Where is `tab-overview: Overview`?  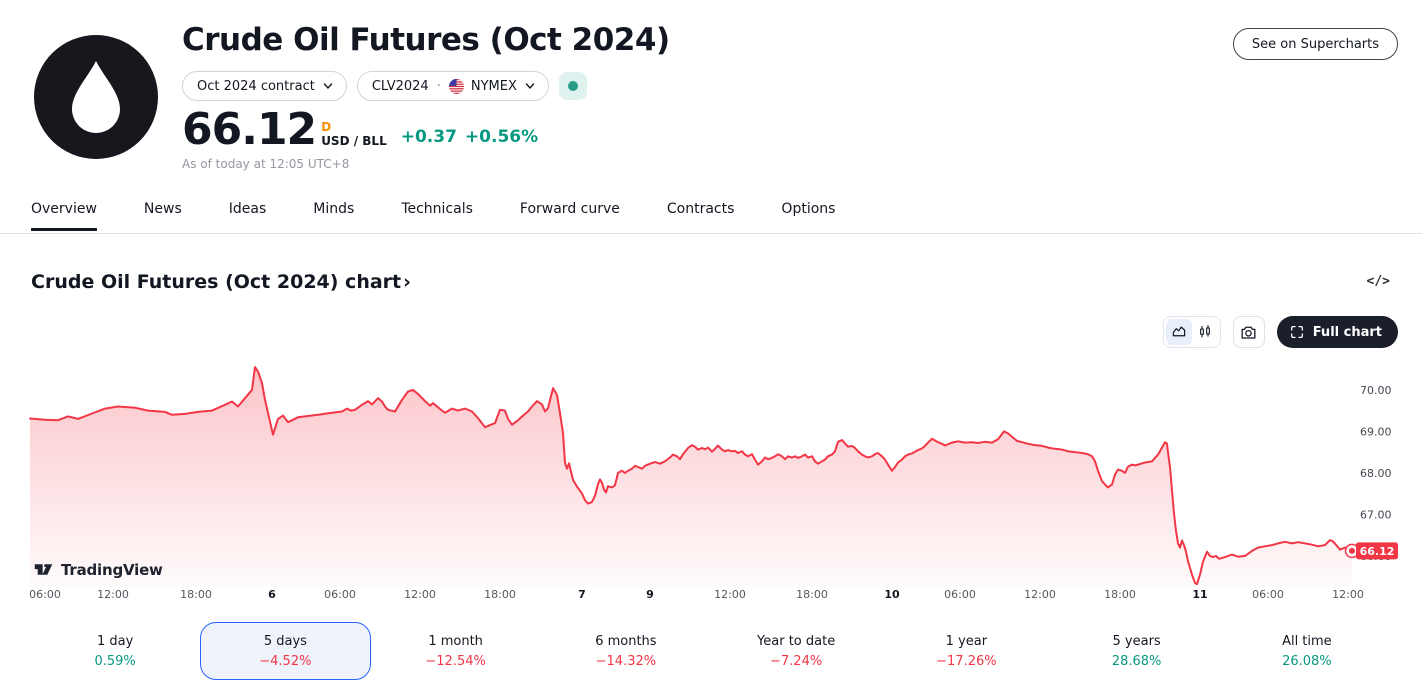
tab-overview: Overview is located at coordinates (64, 216).